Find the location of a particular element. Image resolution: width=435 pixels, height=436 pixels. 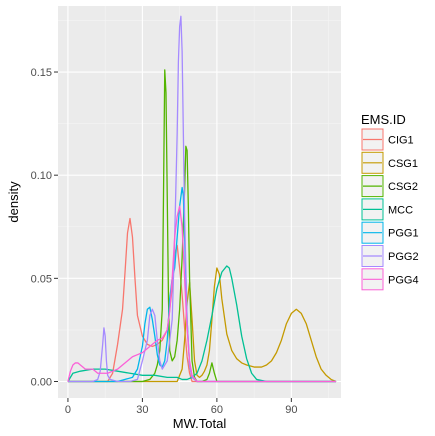

legend-label-pgg1: PGG1 is located at coordinates (403, 234).